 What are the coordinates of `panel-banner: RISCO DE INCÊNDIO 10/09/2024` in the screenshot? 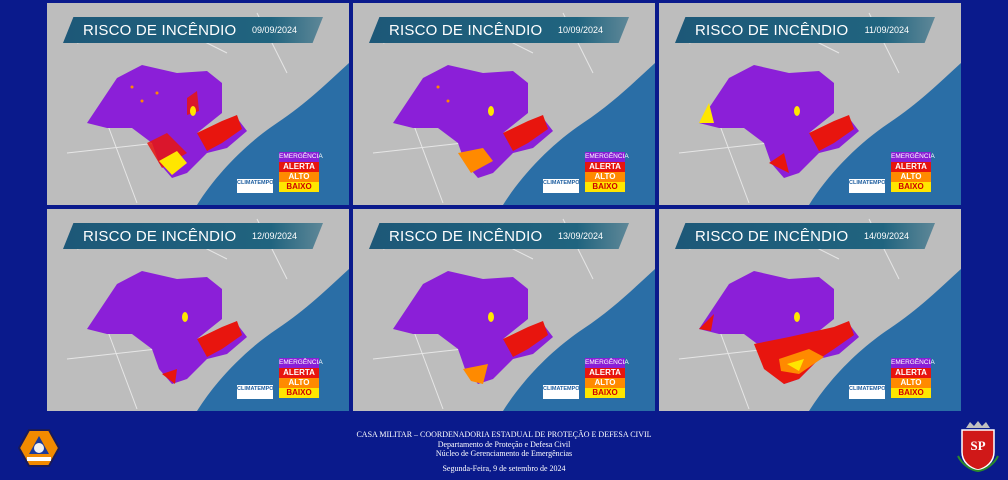 It's located at (499, 30).